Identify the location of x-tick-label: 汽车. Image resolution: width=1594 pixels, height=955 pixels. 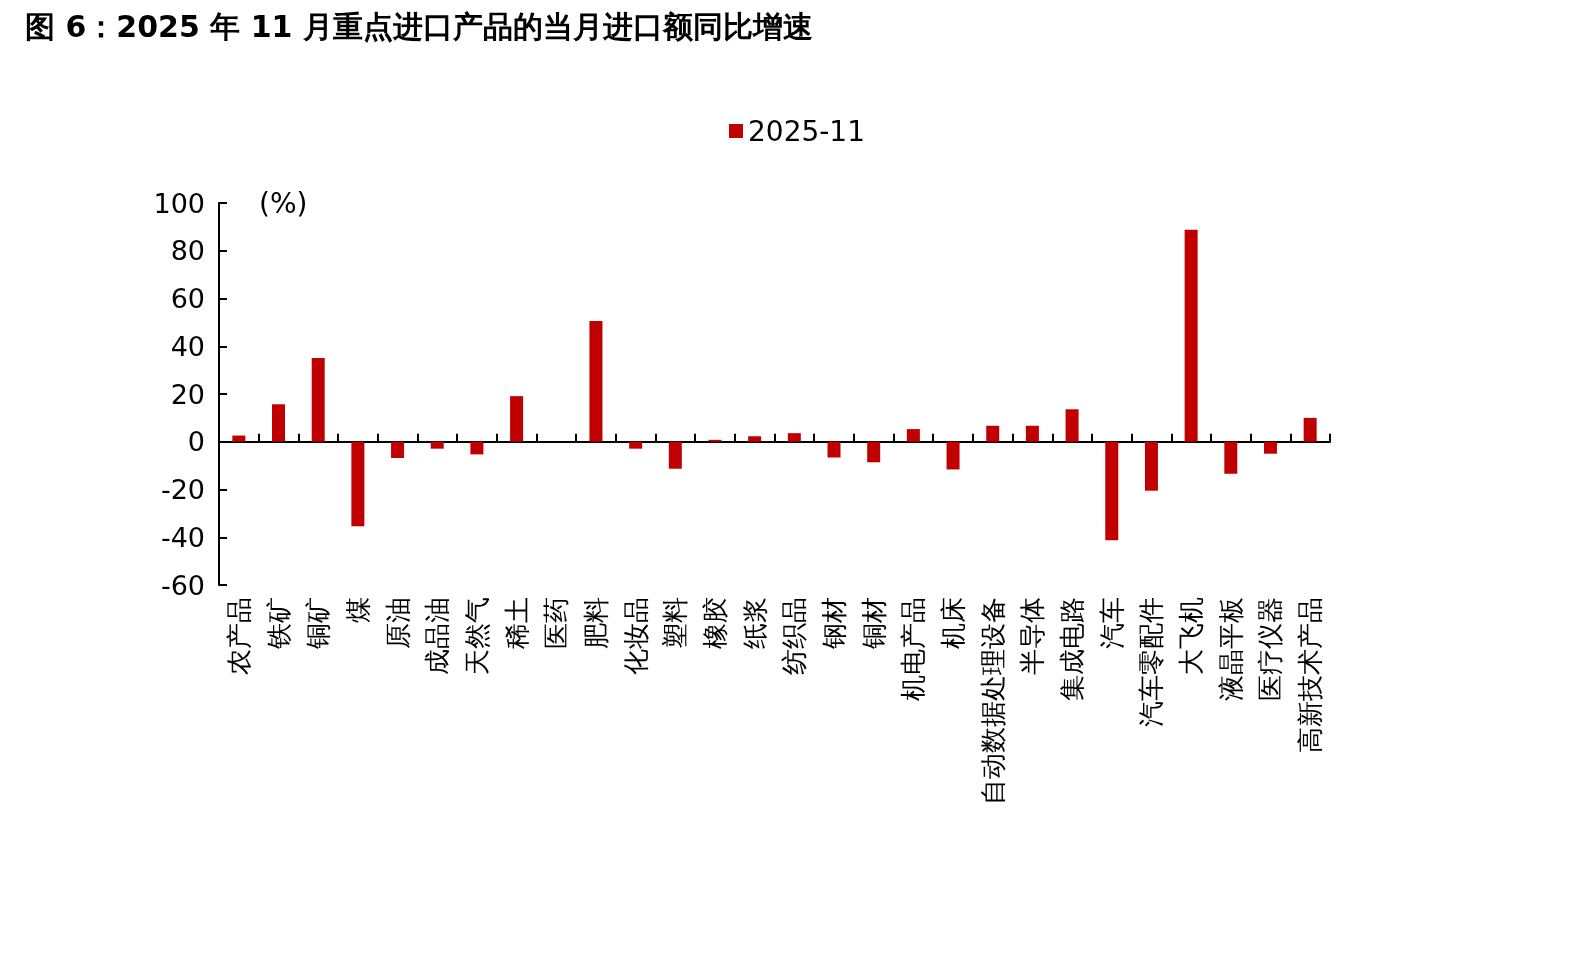
(1111, 623).